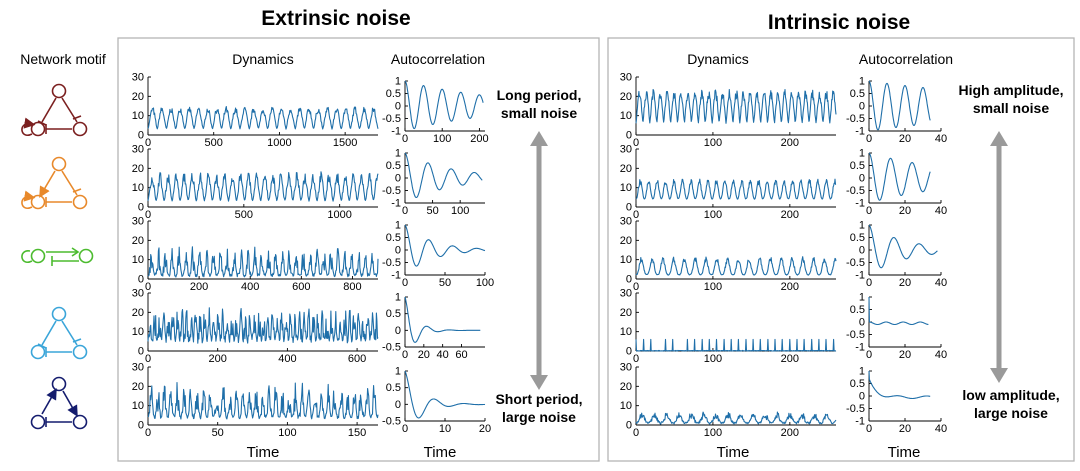 Image resolution: width=1080 pixels, height=471 pixels. I want to click on extrinsic-note-bottom-2: large noise, so click(539, 417).